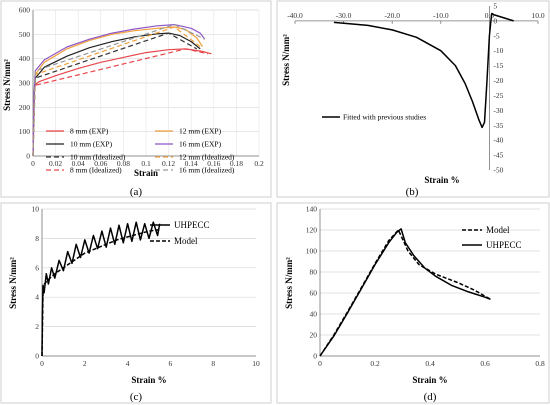  What do you see at coordinates (312, 251) in the screenshot?
I see `y-tick-label: 100` at bounding box center [312, 251].